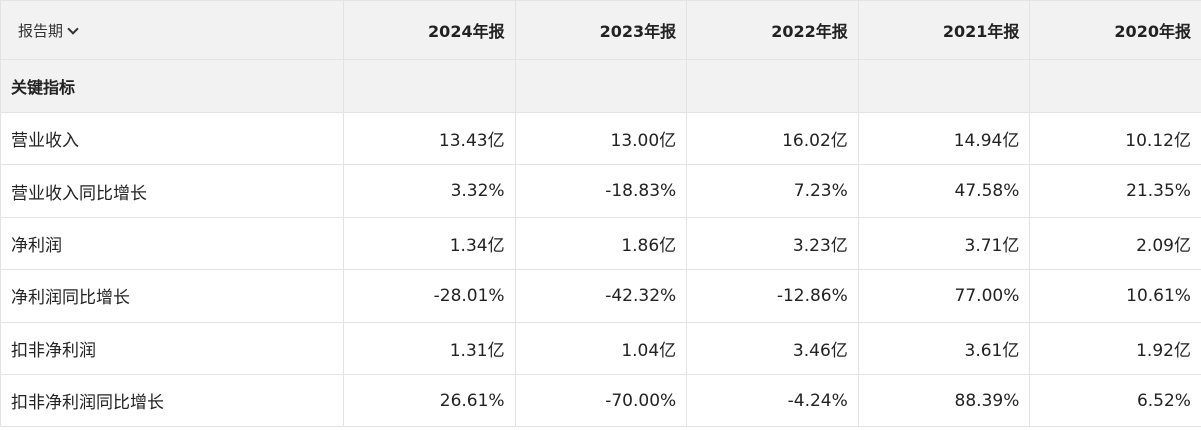 The image size is (1201, 430). What do you see at coordinates (429, 348) in the screenshot?
I see `value-cell: 1.31亿` at bounding box center [429, 348].